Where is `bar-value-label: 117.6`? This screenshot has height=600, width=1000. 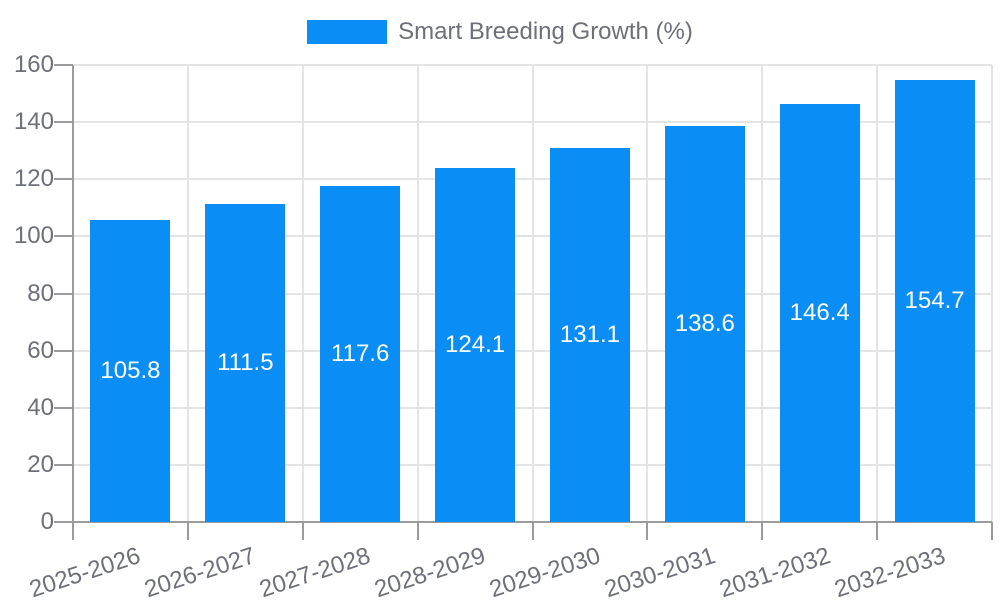
bar-value-label: 117.6 is located at coordinates (360, 354).